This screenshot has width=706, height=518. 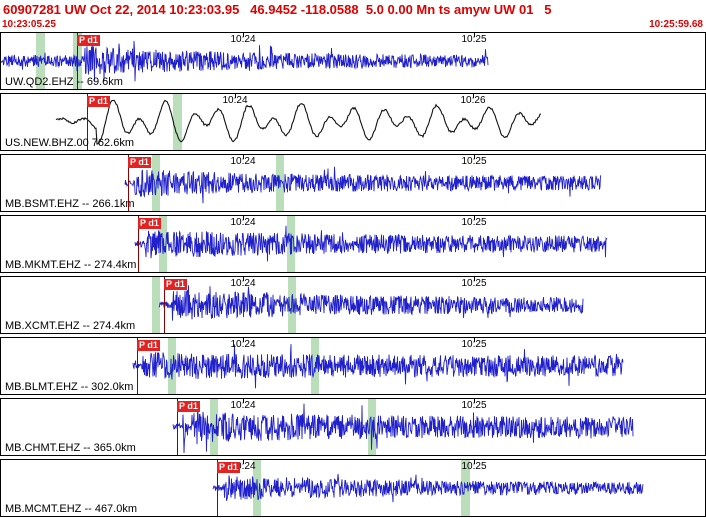 I want to click on station-label: MB.BLMT.EHZ -- 302.0km, so click(x=69, y=387).